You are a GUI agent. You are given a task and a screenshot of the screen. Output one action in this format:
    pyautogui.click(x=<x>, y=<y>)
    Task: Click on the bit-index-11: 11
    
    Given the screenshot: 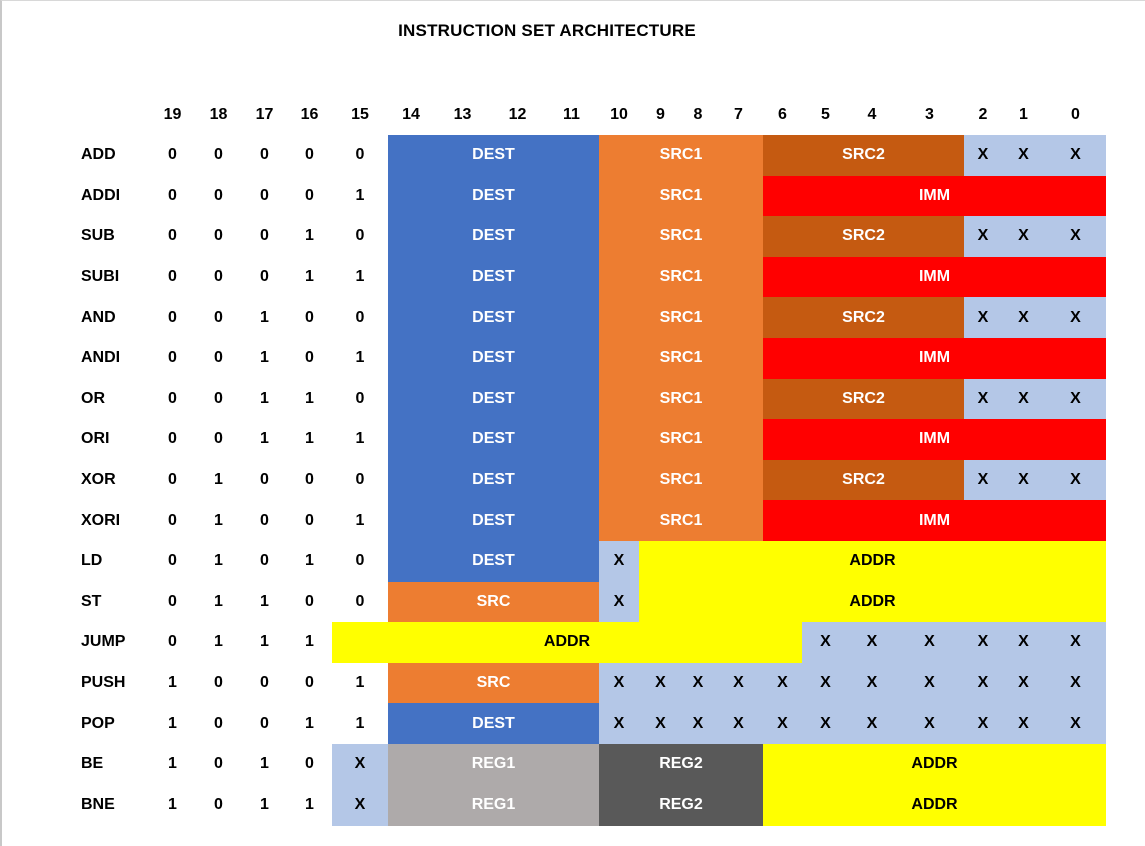 What is the action you would take?
    pyautogui.click(x=571, y=114)
    